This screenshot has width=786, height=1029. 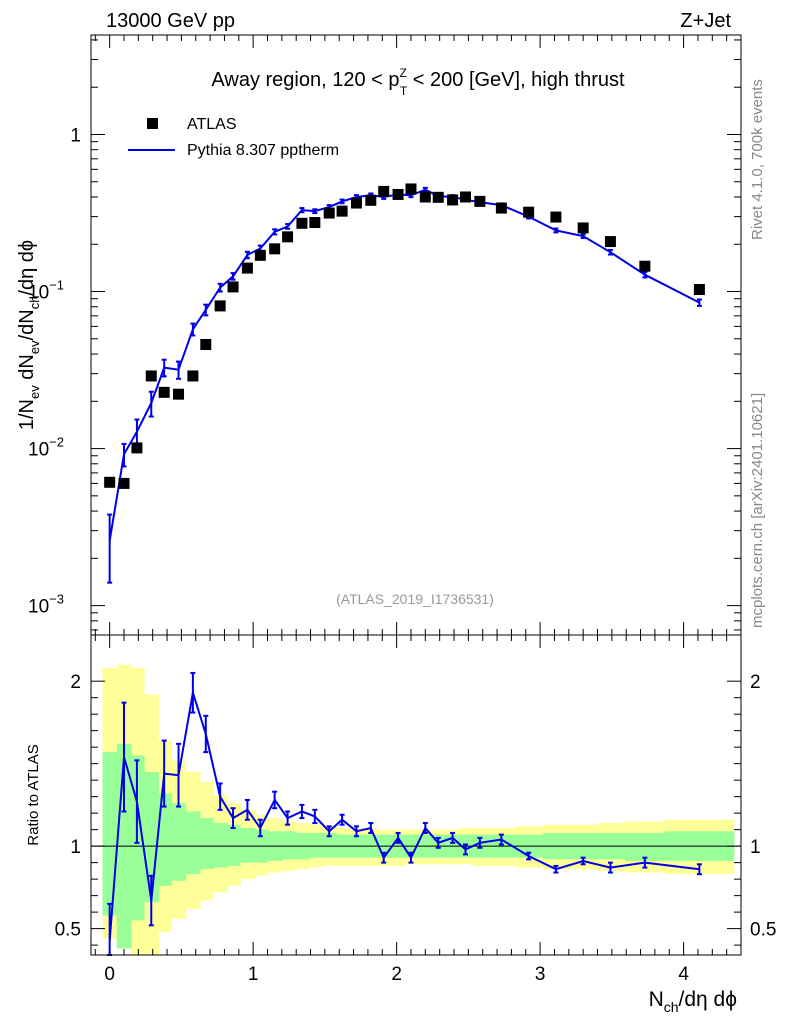 I want to click on ratio-y-tick-label: 0.5, so click(x=68, y=930).